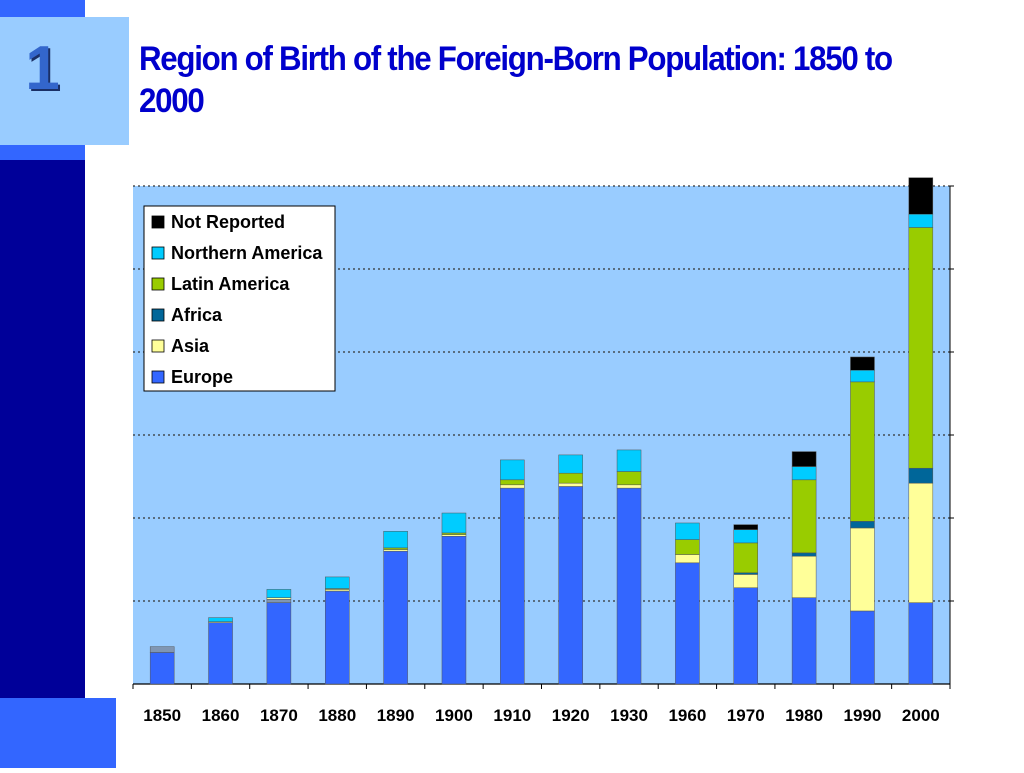  Describe the element at coordinates (804, 715) in the screenshot. I see `x-tick-label-1980: 1980` at that location.